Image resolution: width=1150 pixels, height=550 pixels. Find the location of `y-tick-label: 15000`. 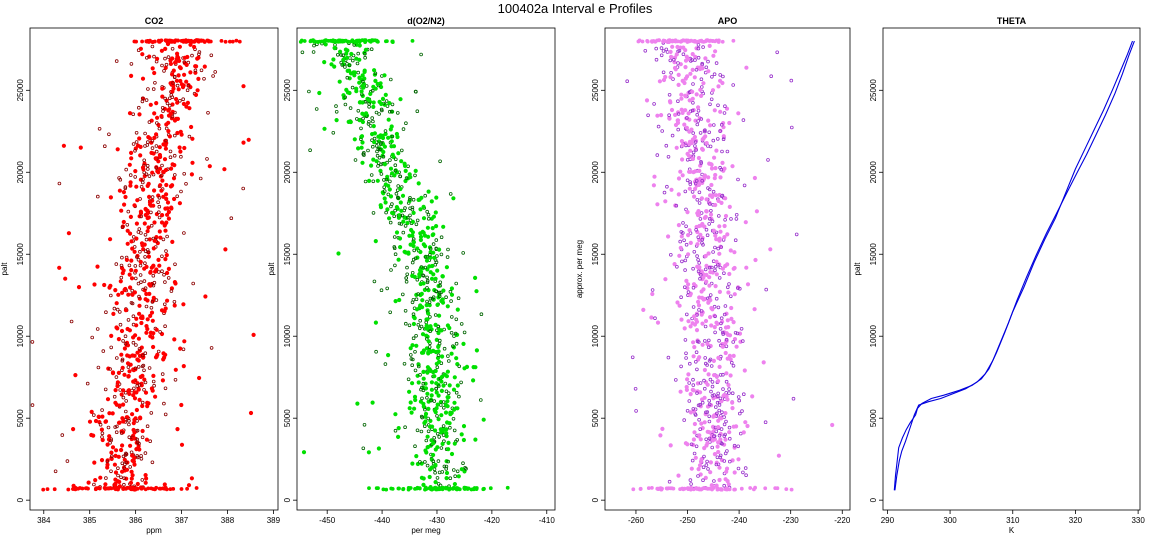

y-tick-label: 15000 is located at coordinates (20, 254).